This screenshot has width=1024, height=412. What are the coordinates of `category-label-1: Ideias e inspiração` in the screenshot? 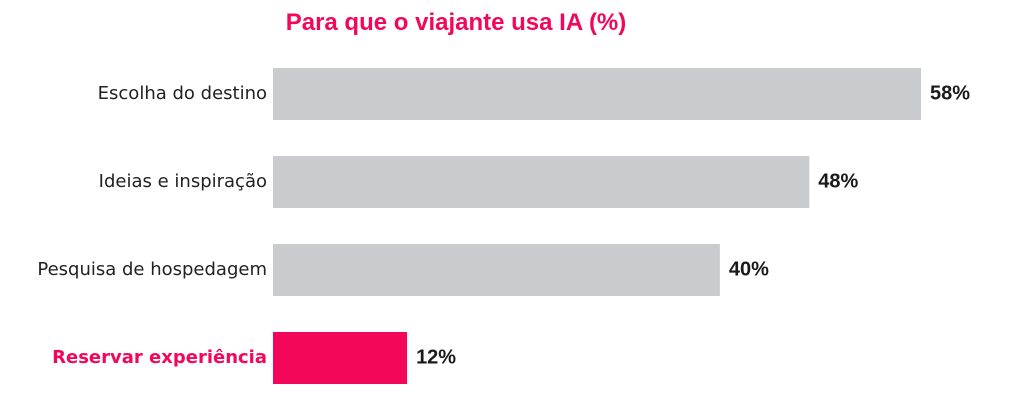 It's located at (183, 181).